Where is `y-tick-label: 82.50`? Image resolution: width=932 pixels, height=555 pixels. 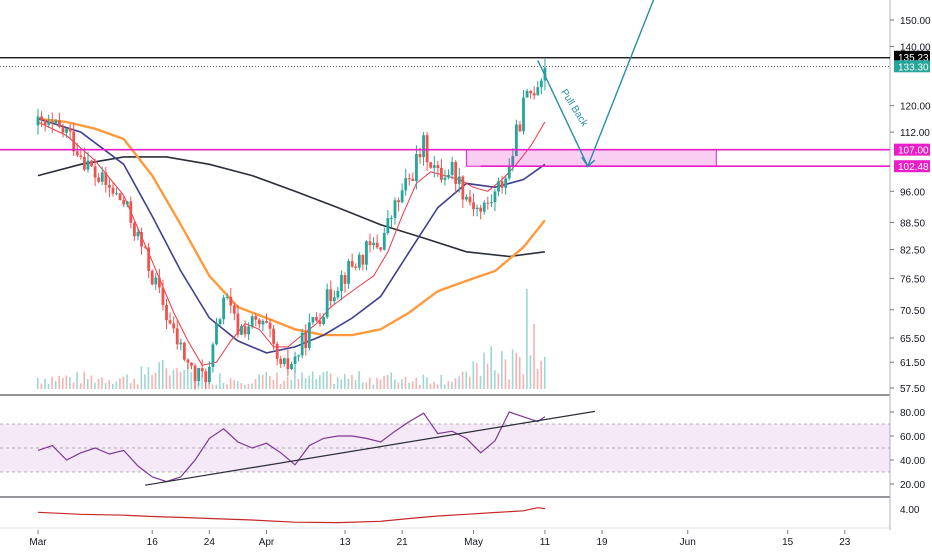 y-tick-label: 82.50 is located at coordinates (912, 250).